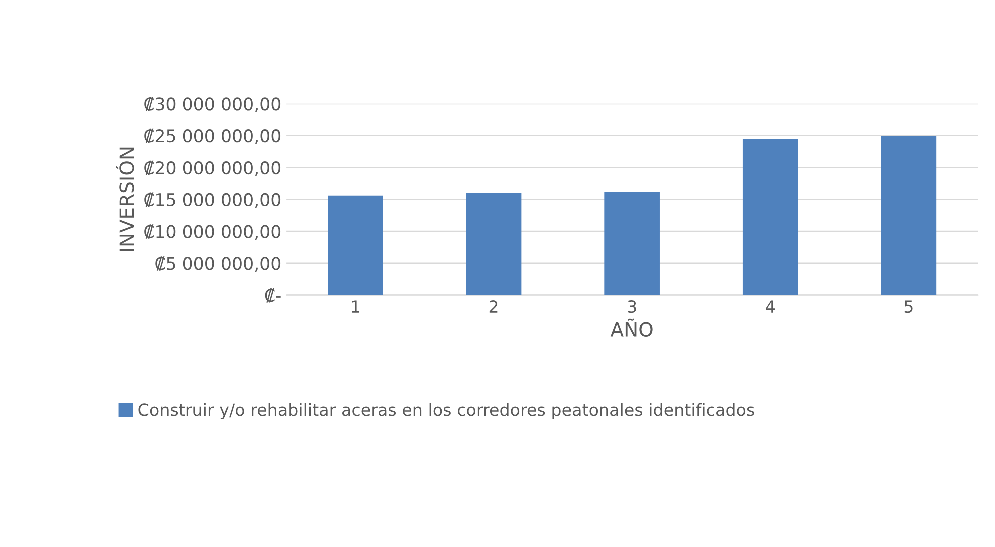 Image resolution: width=995 pixels, height=547 pixels. What do you see at coordinates (770, 306) in the screenshot?
I see `x-tick-label: 4` at bounding box center [770, 306].